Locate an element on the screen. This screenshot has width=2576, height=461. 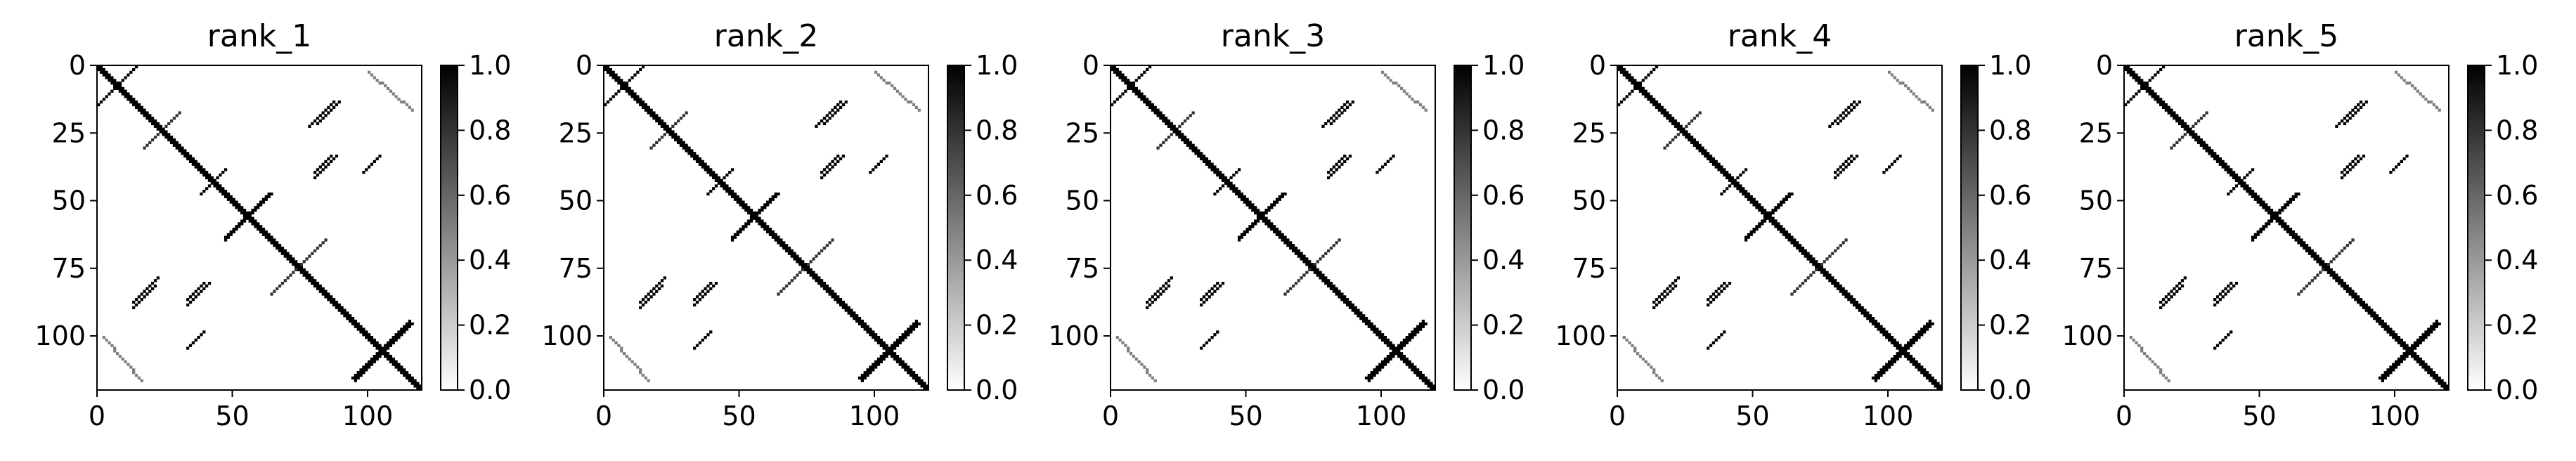
x-tick-label: 50 is located at coordinates (1245, 416).